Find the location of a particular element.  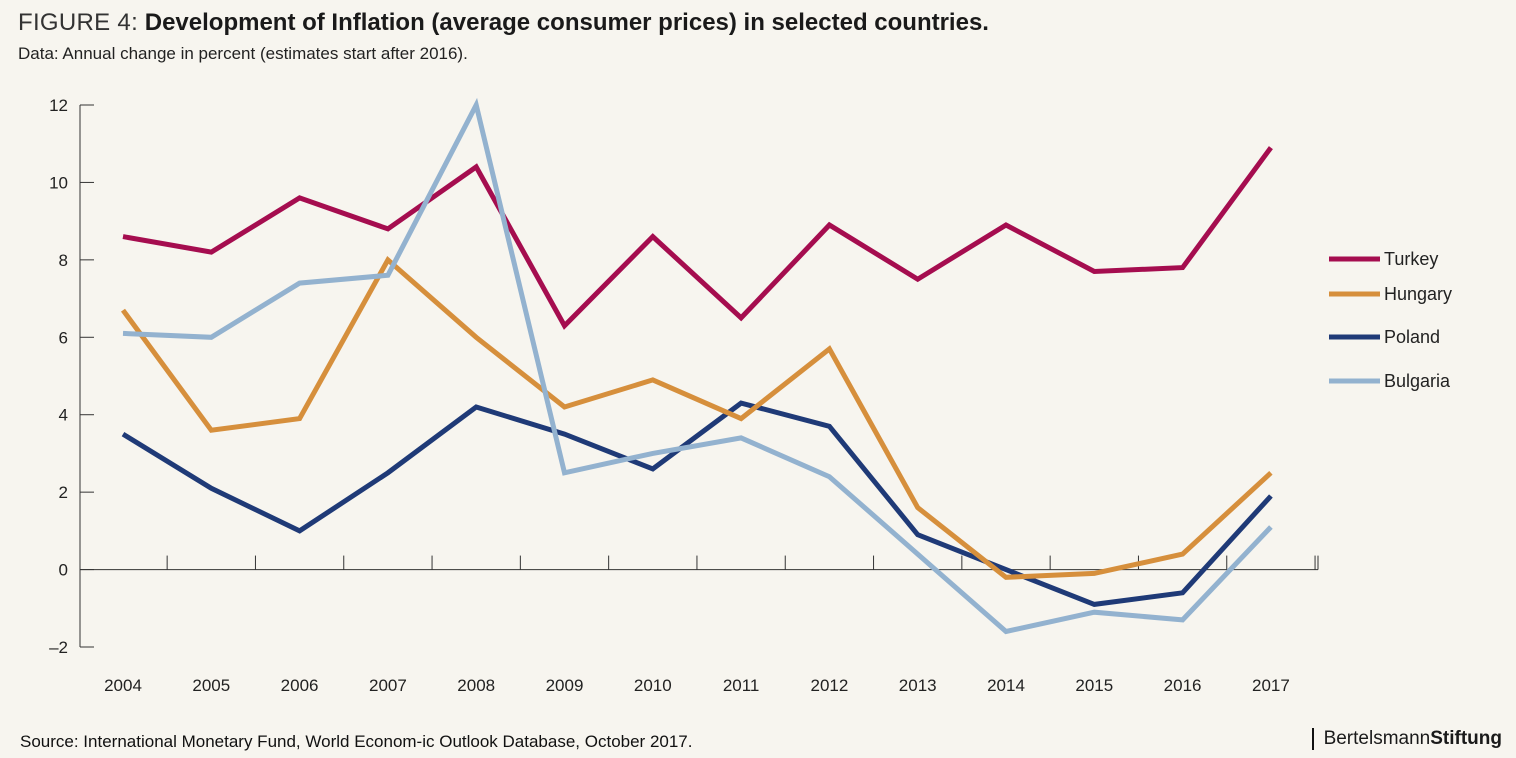

x-tick-label: 2012 is located at coordinates (829, 685).